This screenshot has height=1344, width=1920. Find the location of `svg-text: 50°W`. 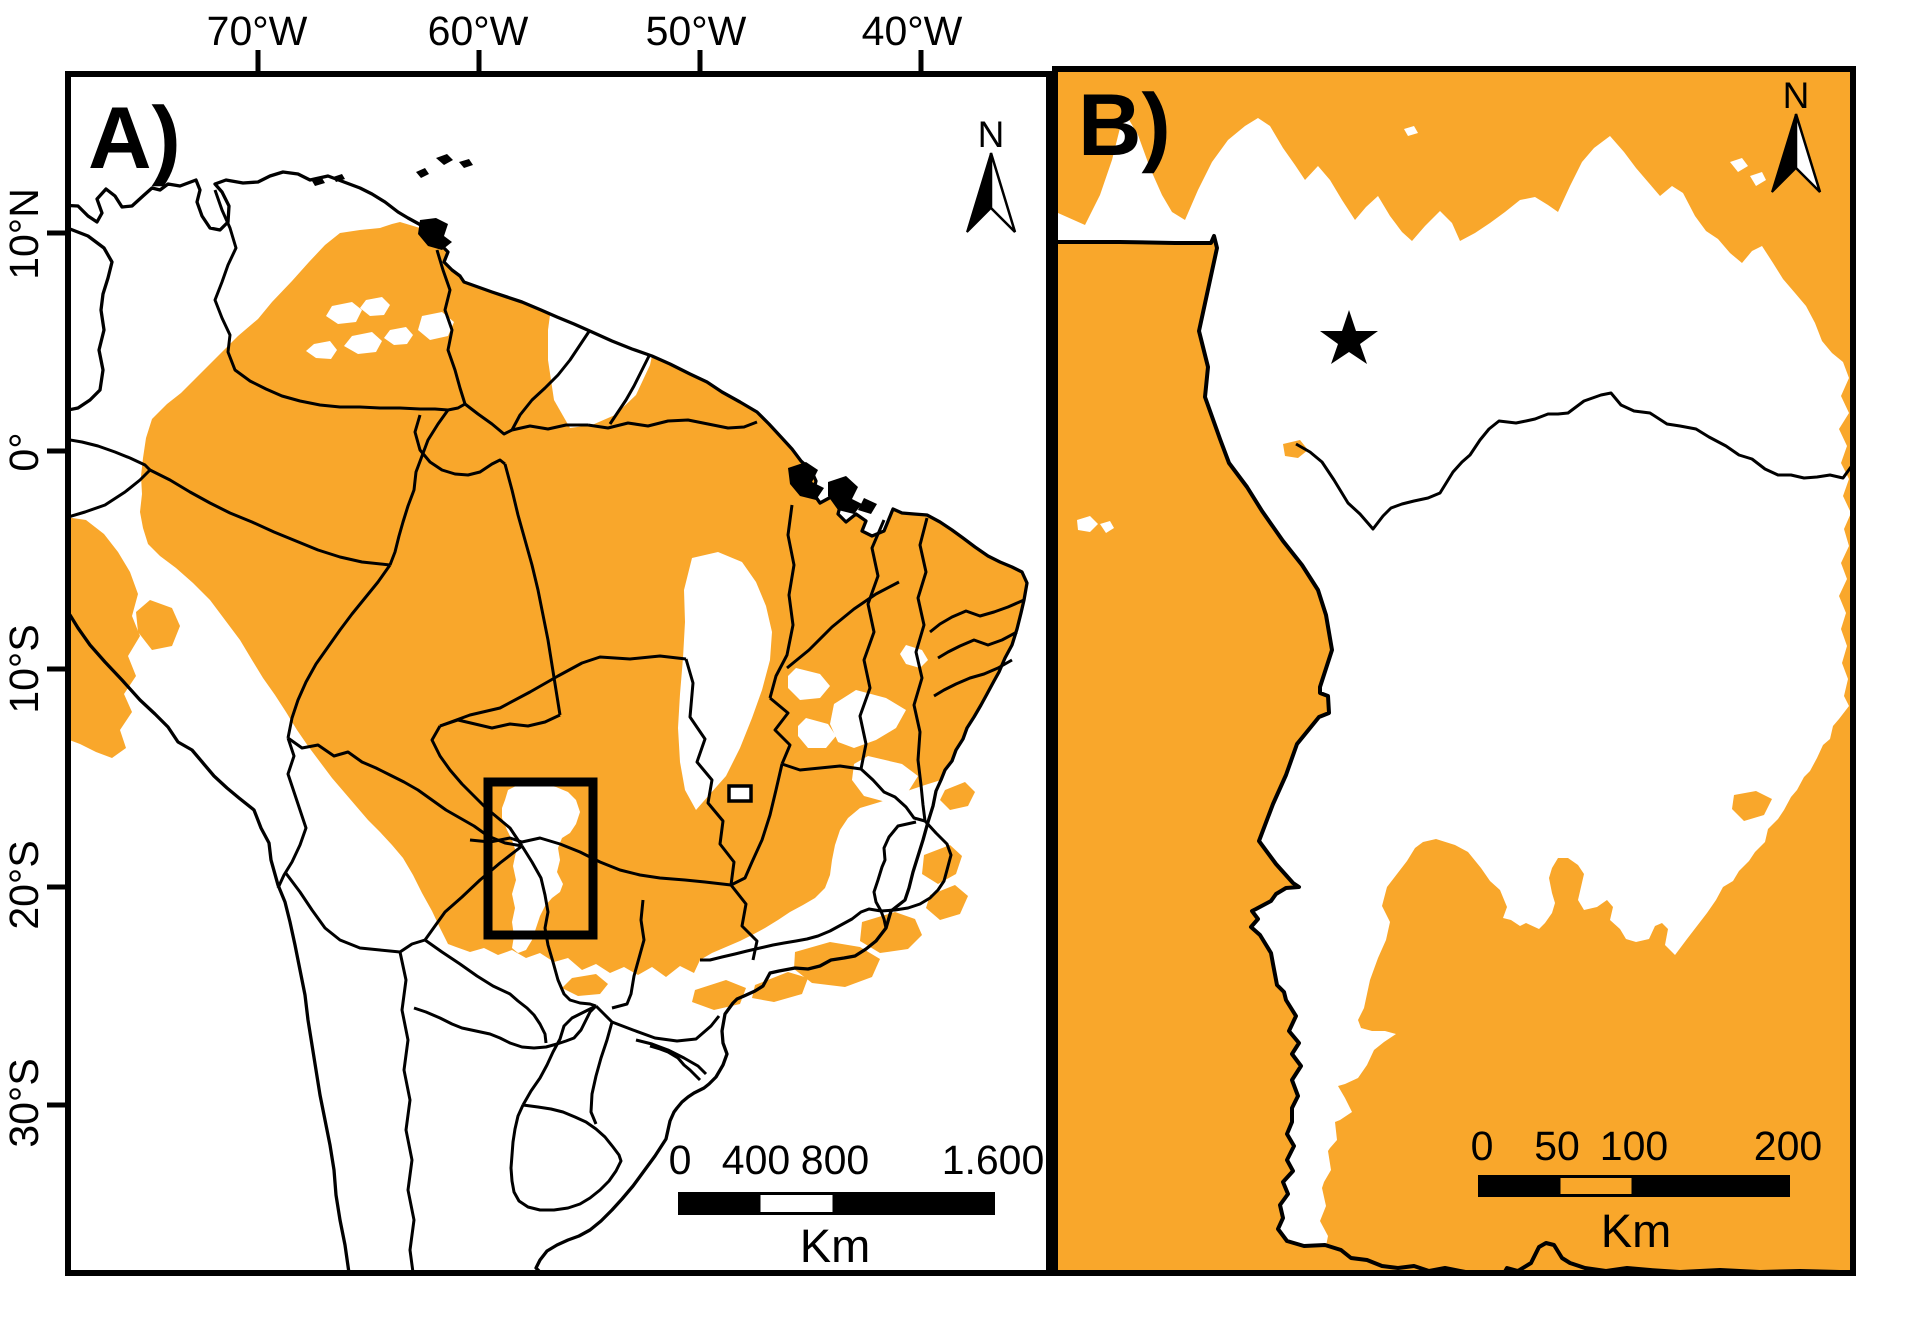

svg-text: 50°W is located at coordinates (696, 31).